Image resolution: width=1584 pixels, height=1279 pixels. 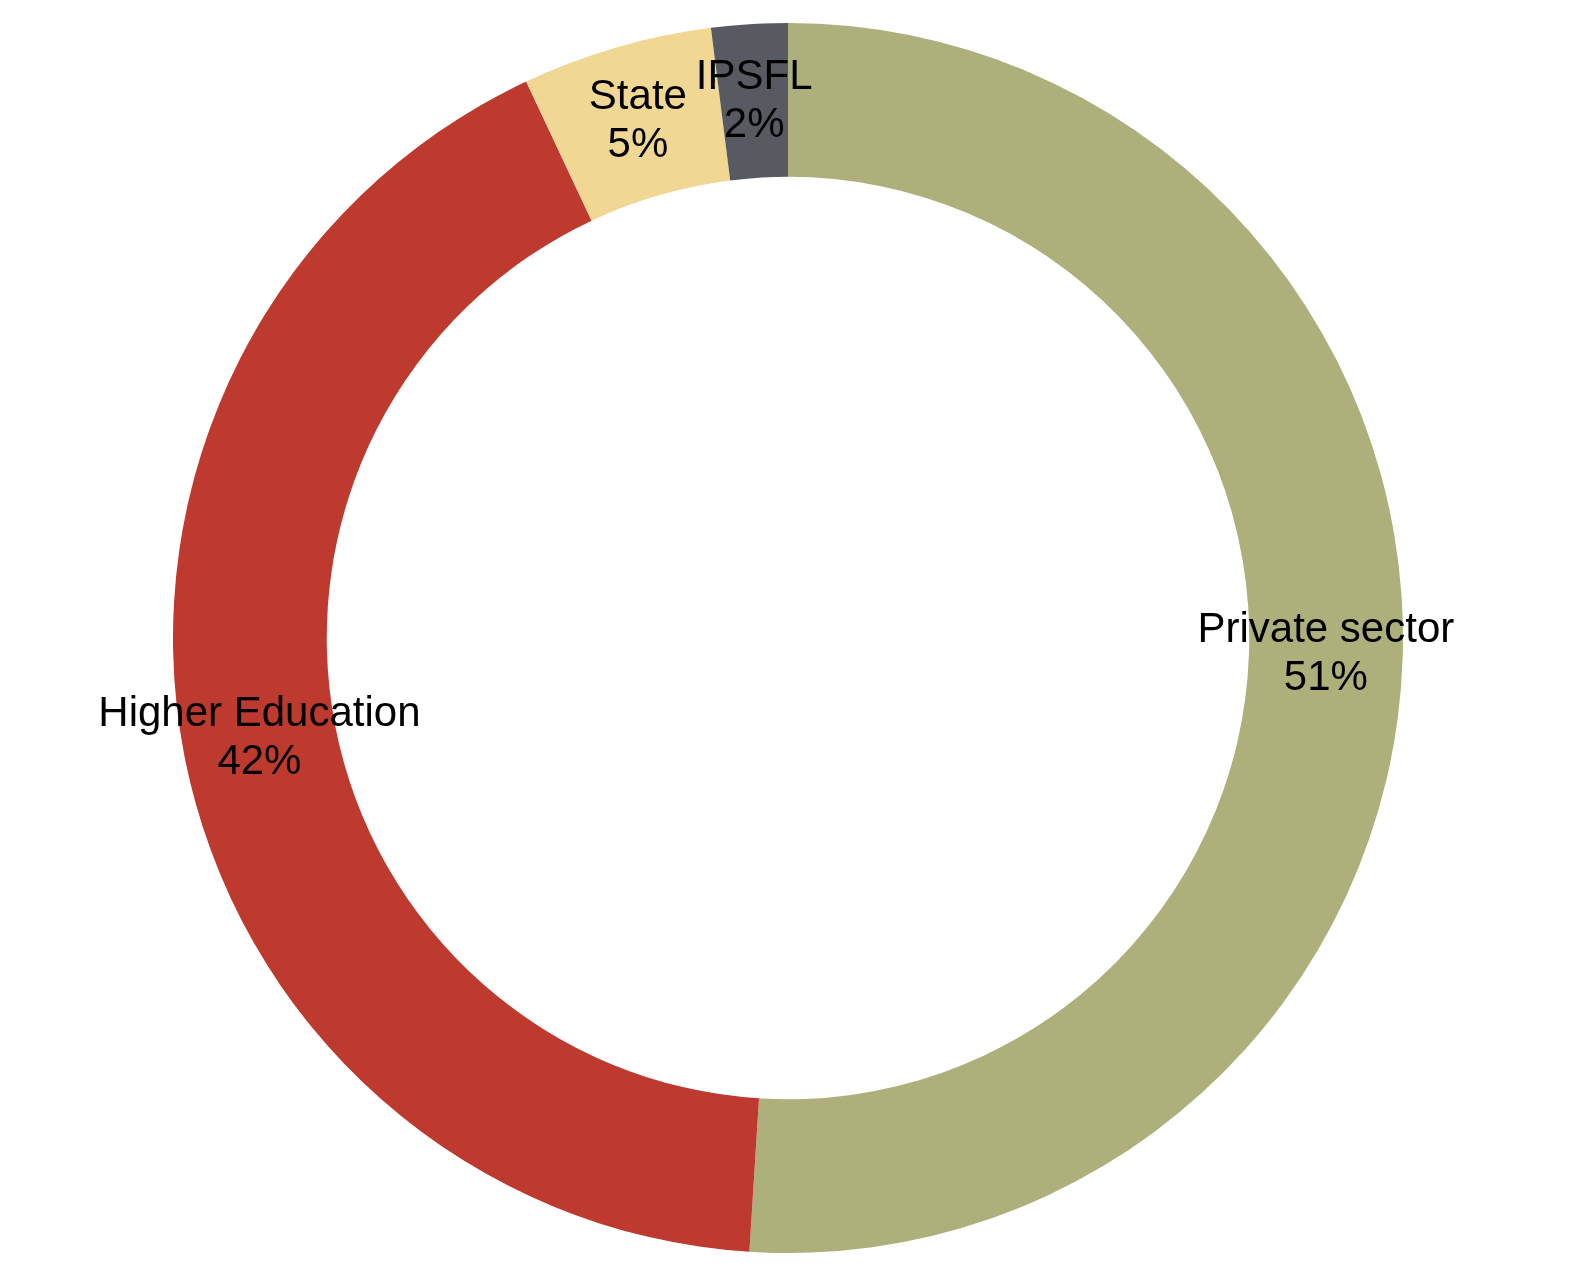 What do you see at coordinates (637, 94) in the screenshot?
I see `slice-label: State` at bounding box center [637, 94].